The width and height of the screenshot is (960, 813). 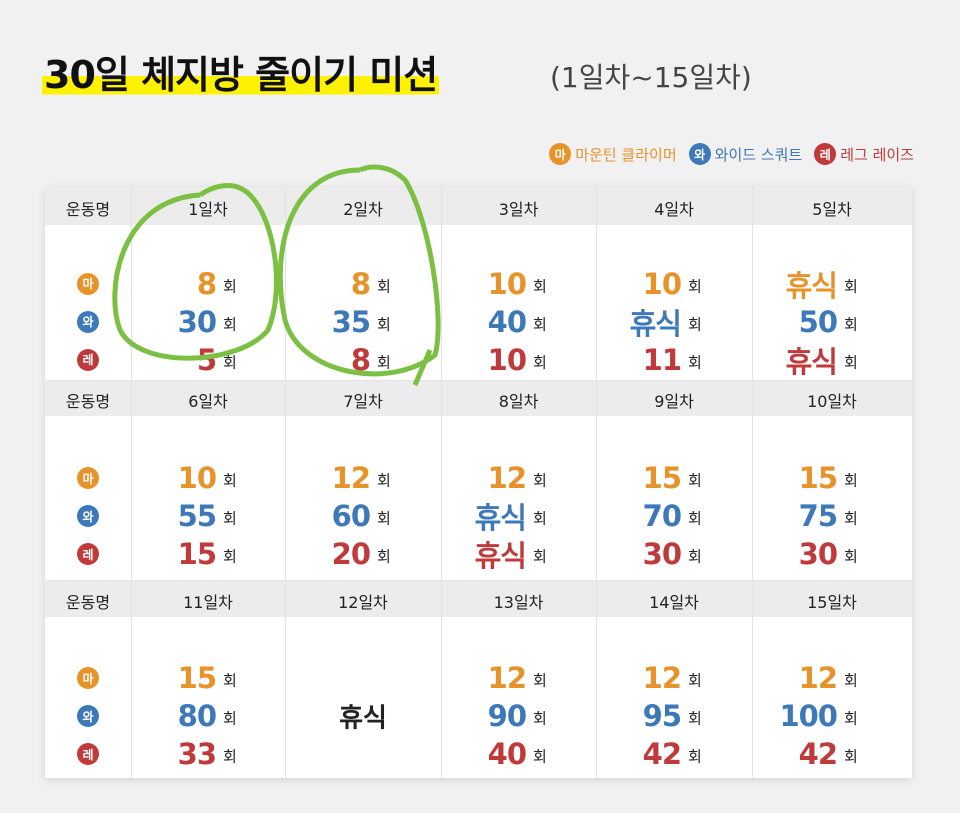 I want to click on day-label: 11일차, so click(x=208, y=602).